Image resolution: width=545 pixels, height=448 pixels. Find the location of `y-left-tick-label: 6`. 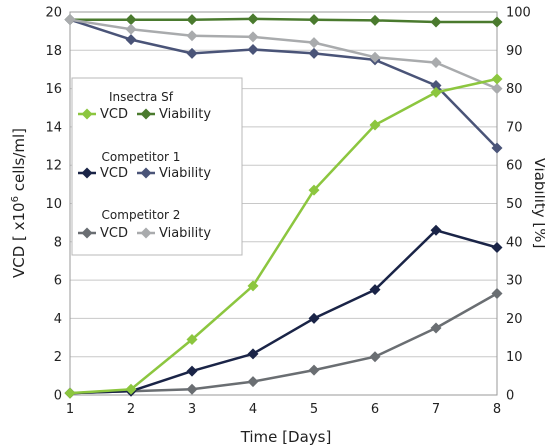

y-left-tick-label: 6 is located at coordinates (58, 281).